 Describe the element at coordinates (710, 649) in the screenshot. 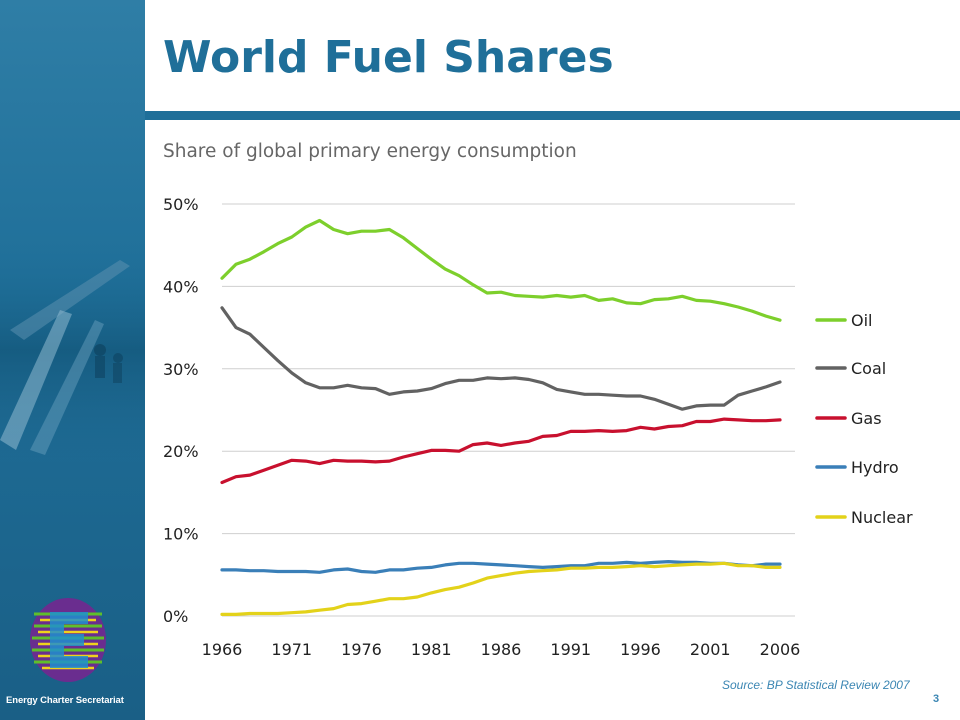

I see `x-tick-label: 2001` at that location.